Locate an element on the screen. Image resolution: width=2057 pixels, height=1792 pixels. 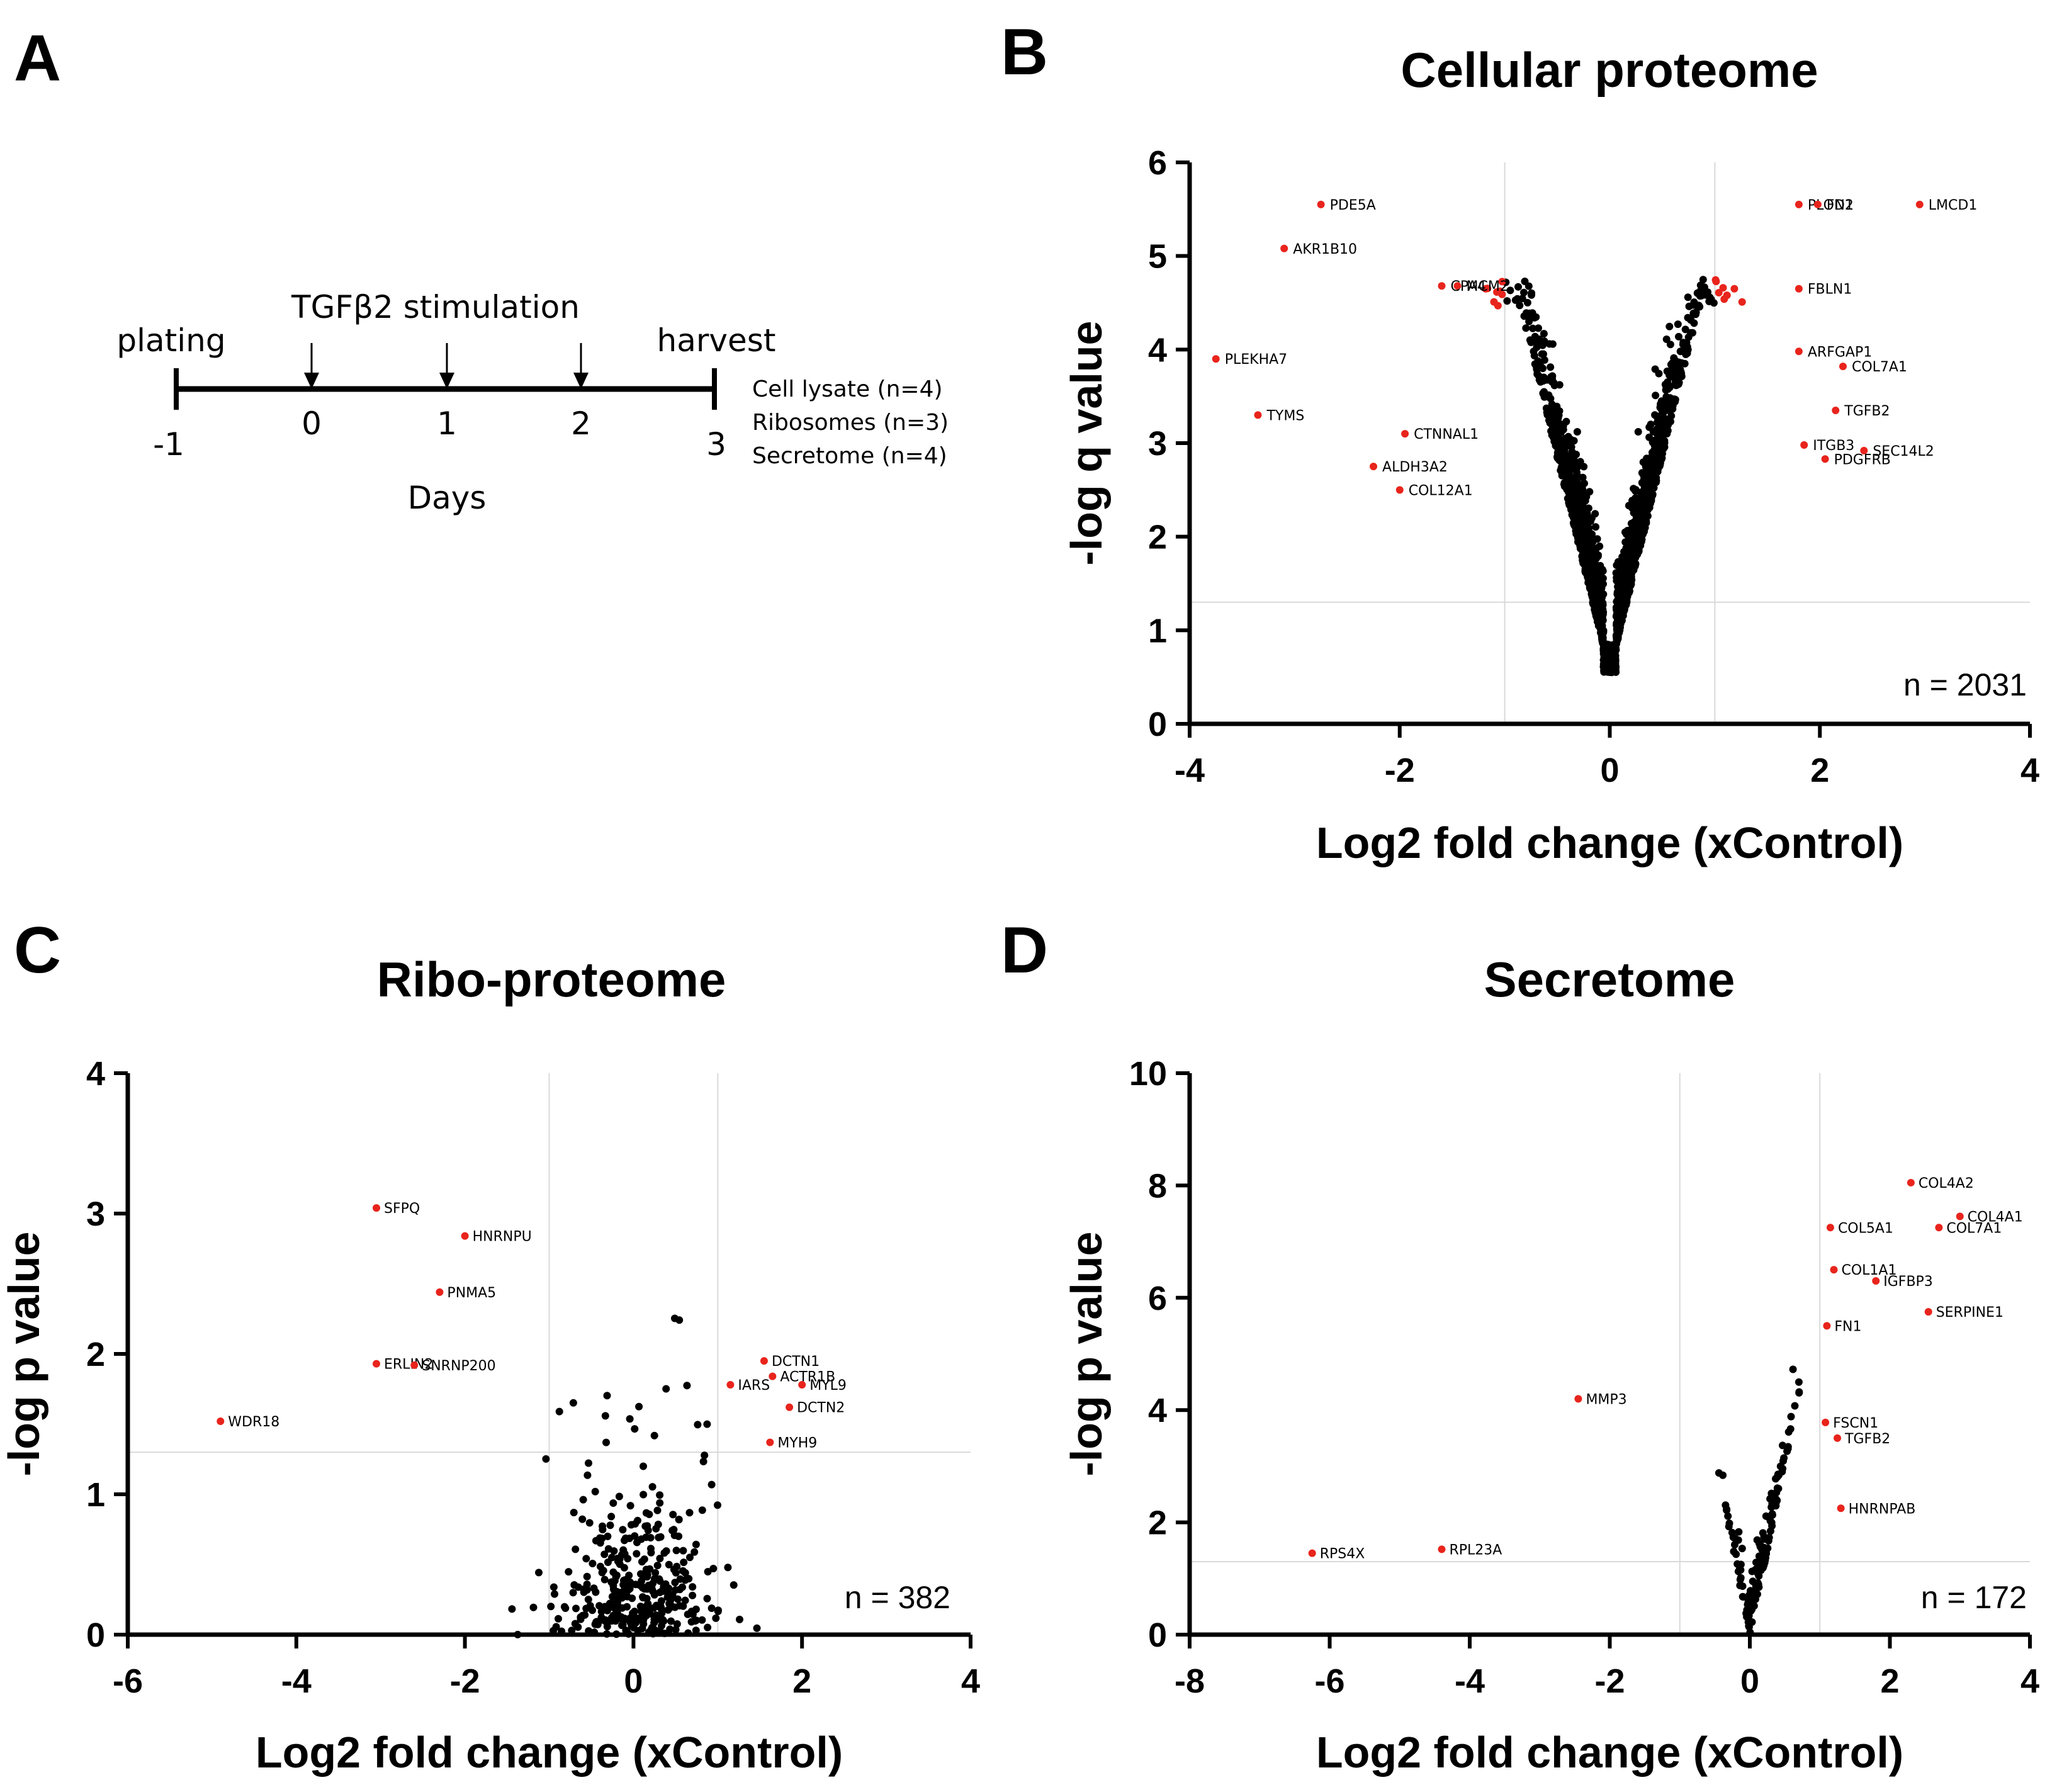
sample-ribosomes: Ribosomes (n=3) is located at coordinates (851, 423).